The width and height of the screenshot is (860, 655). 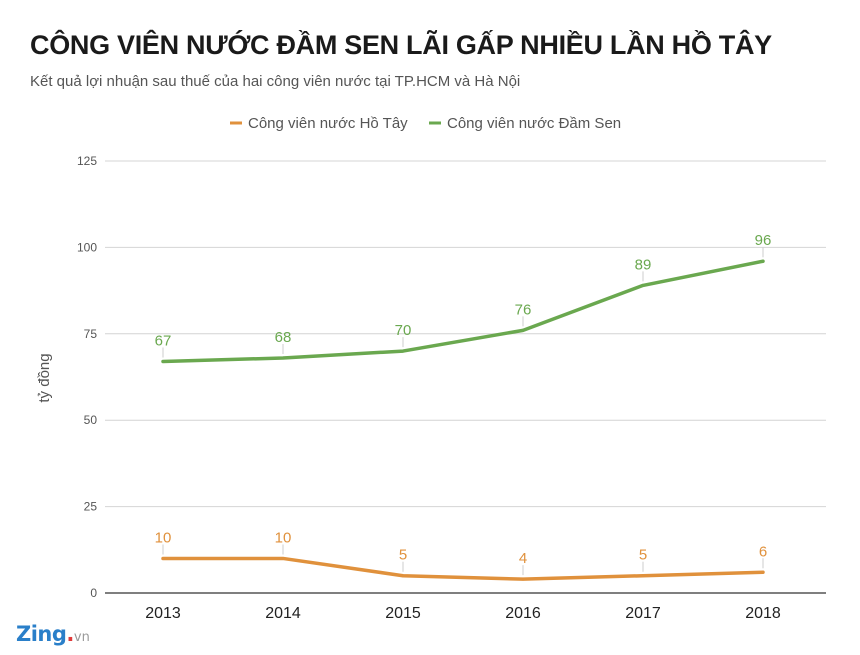 I want to click on data-label-ho-tay: 6, so click(x=763, y=551).